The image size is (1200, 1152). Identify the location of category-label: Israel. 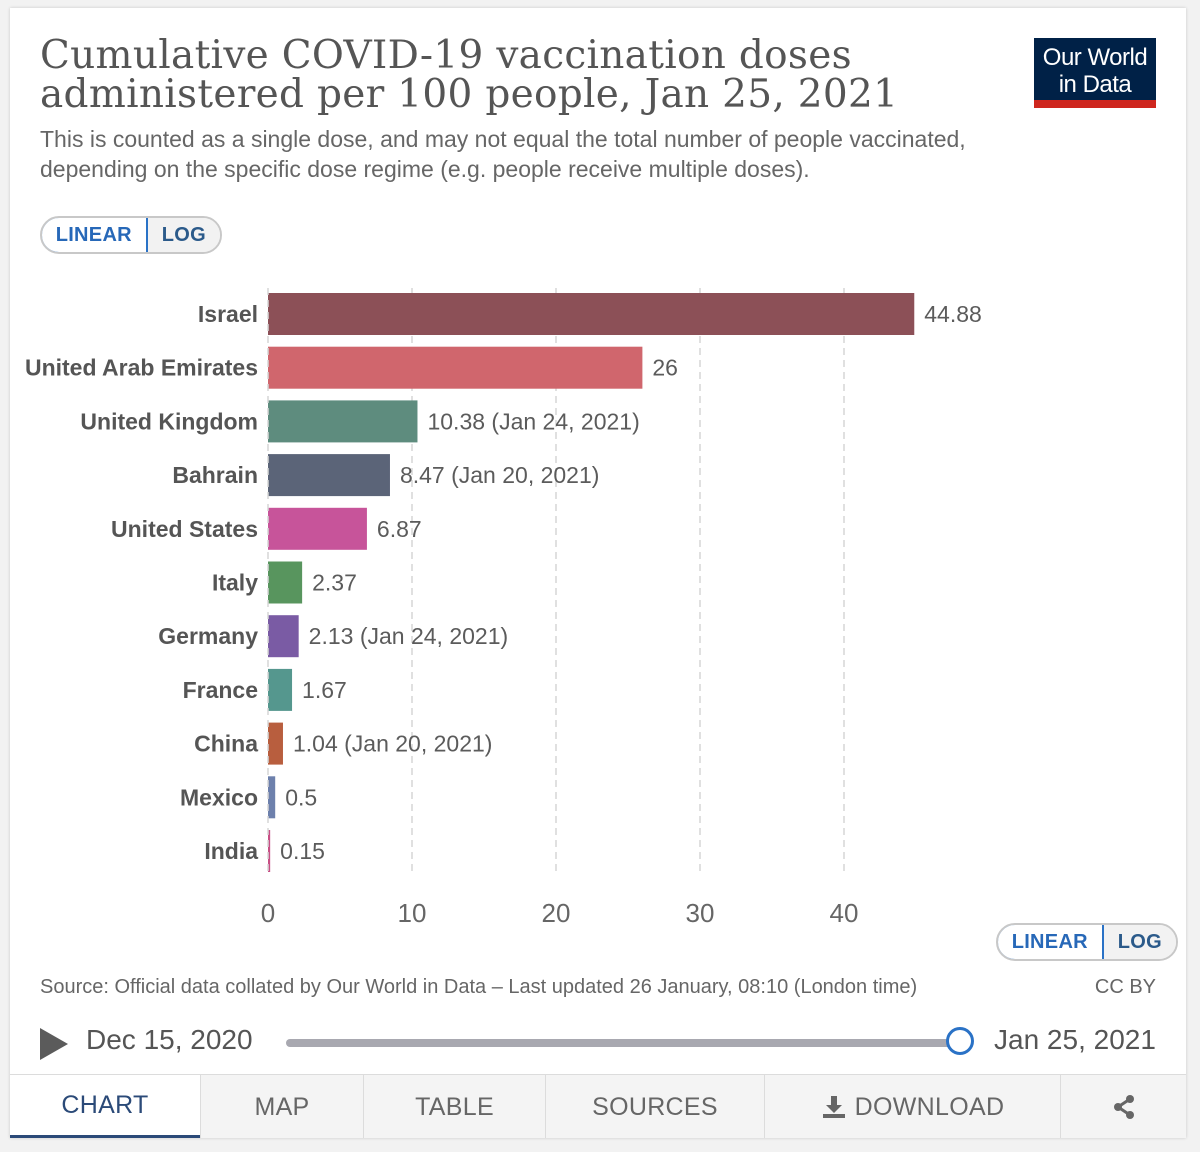
(228, 314).